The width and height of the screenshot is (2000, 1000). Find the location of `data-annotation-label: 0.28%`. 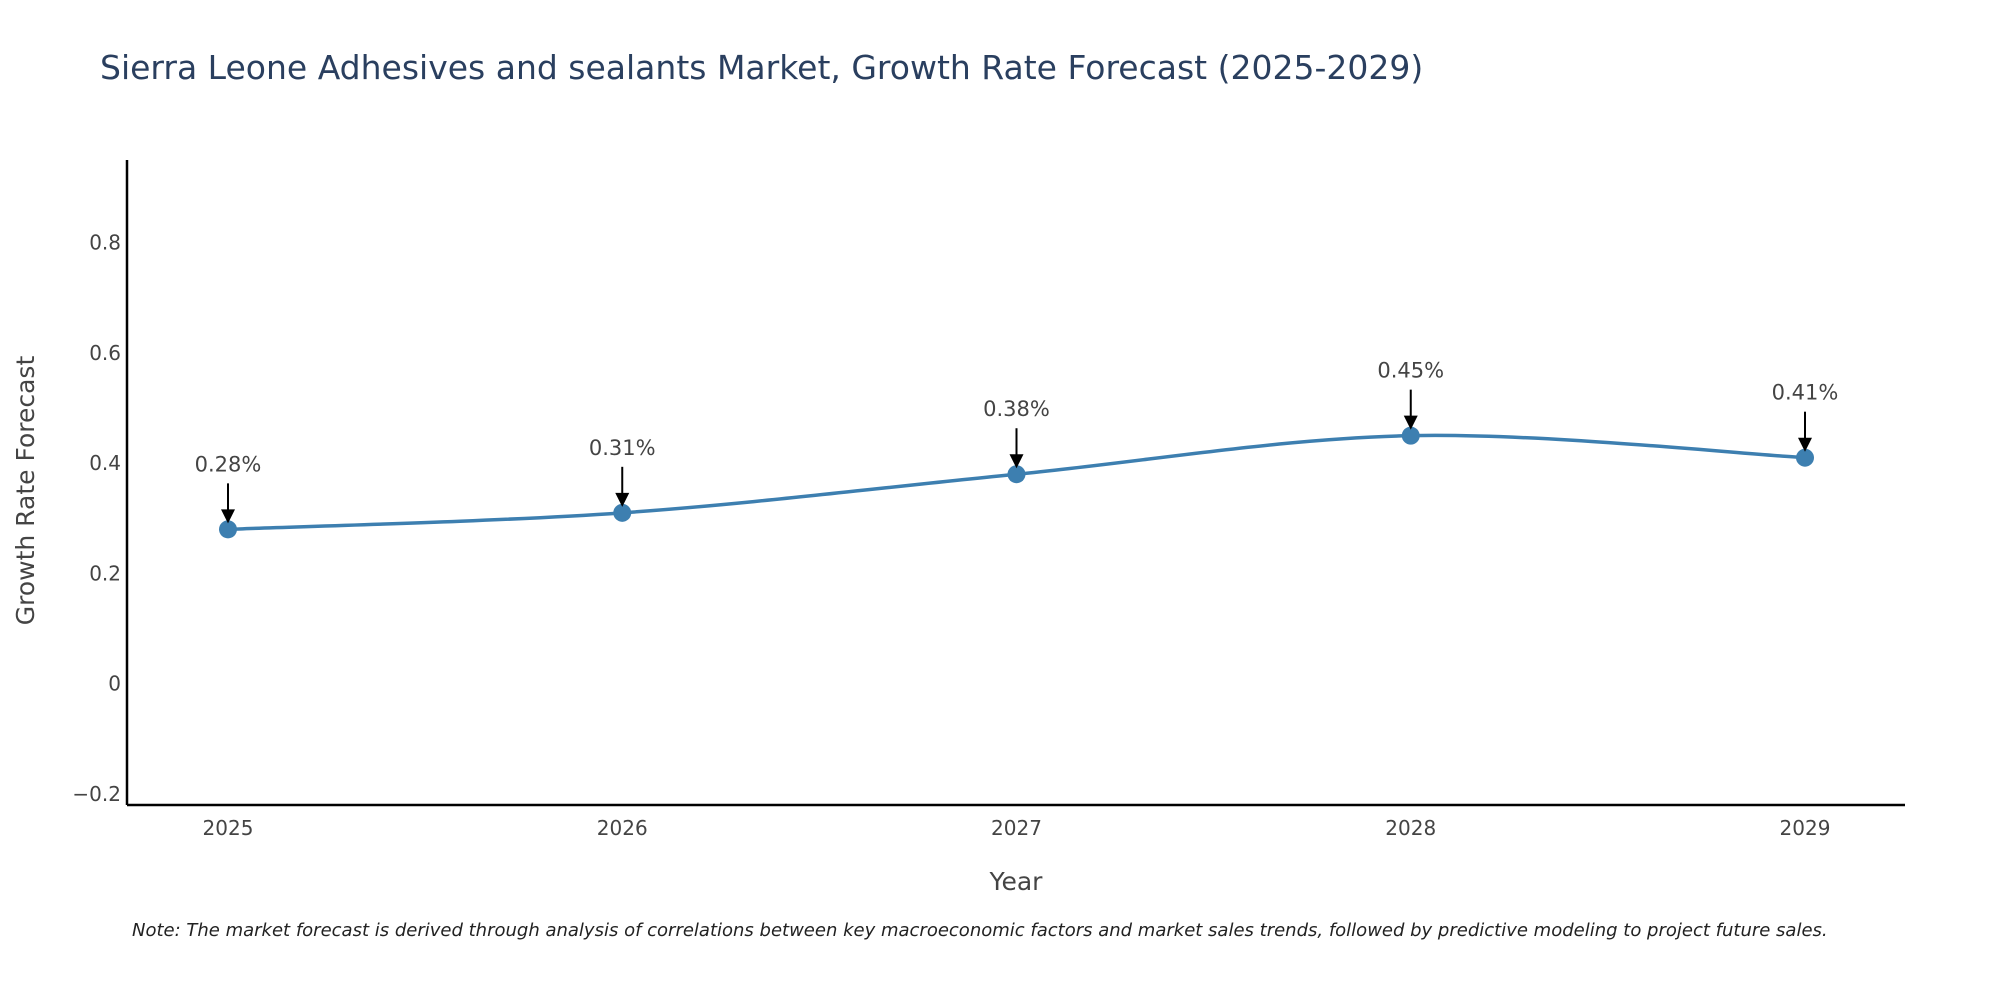

data-annotation-label: 0.28% is located at coordinates (228, 464).